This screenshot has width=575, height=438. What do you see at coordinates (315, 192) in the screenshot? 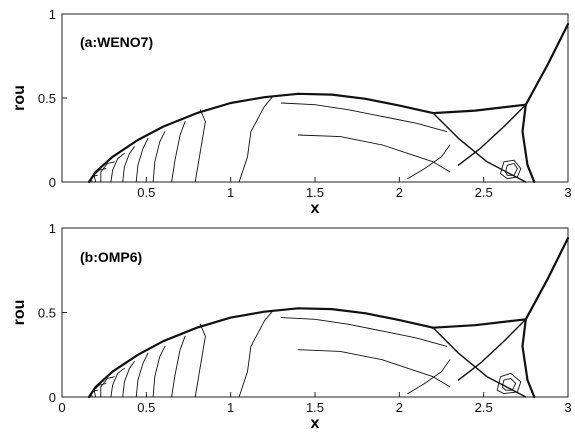
I see `panel-a-x-tick-label-2: 1.5` at bounding box center [315, 192].